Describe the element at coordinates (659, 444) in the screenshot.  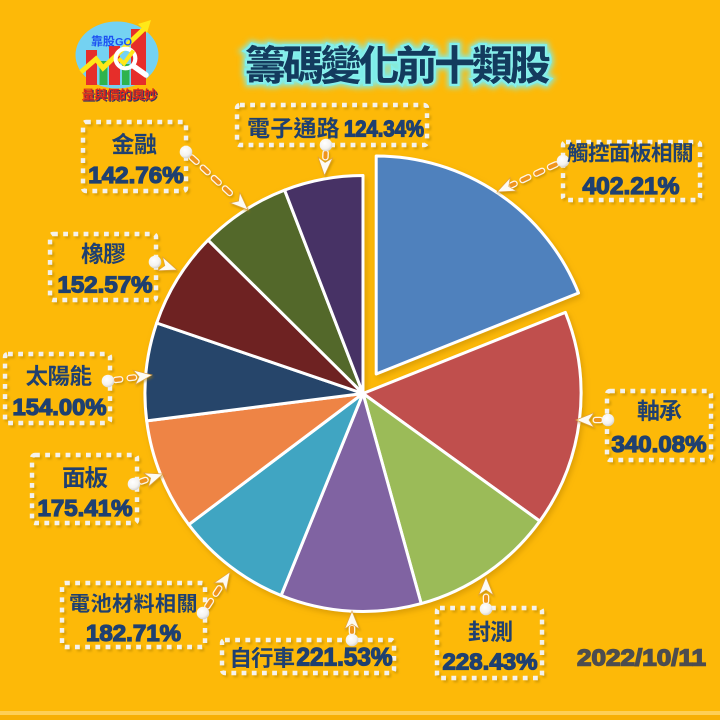
I see `svg-text: 340.08%` at that location.